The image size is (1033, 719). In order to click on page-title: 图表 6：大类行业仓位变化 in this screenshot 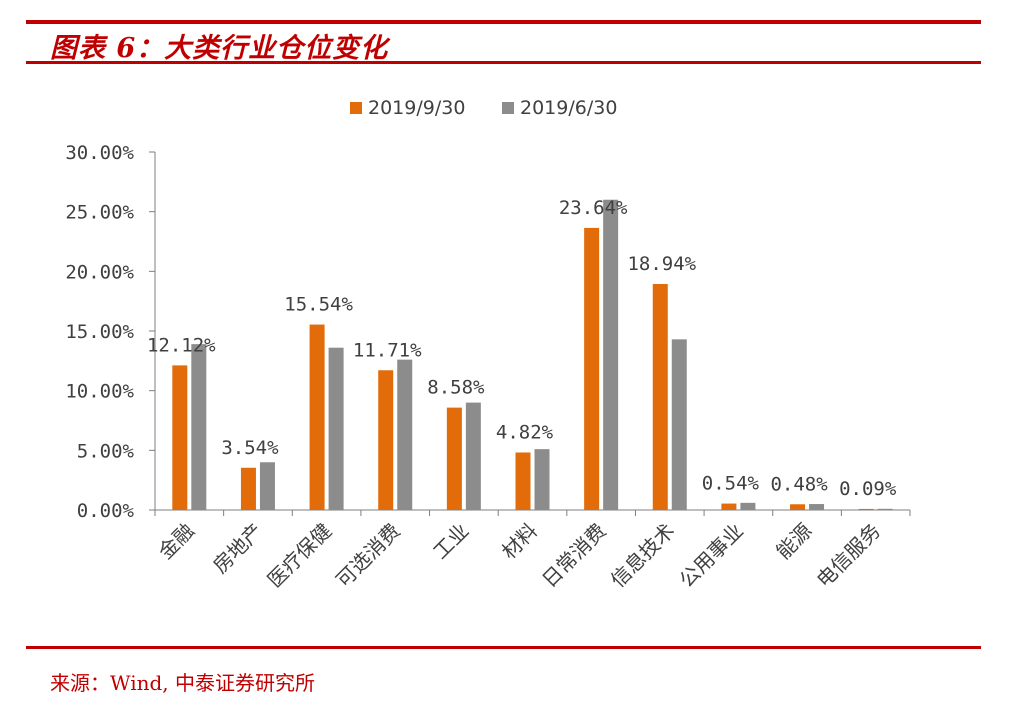, I will do `click(219, 48)`.